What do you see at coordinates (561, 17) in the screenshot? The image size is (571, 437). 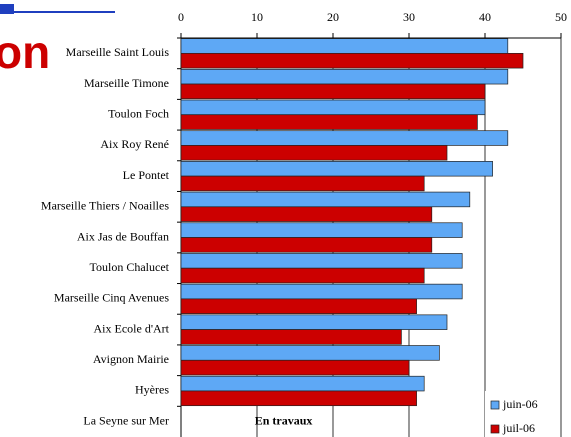 I see `x-tick-label: 50` at bounding box center [561, 17].